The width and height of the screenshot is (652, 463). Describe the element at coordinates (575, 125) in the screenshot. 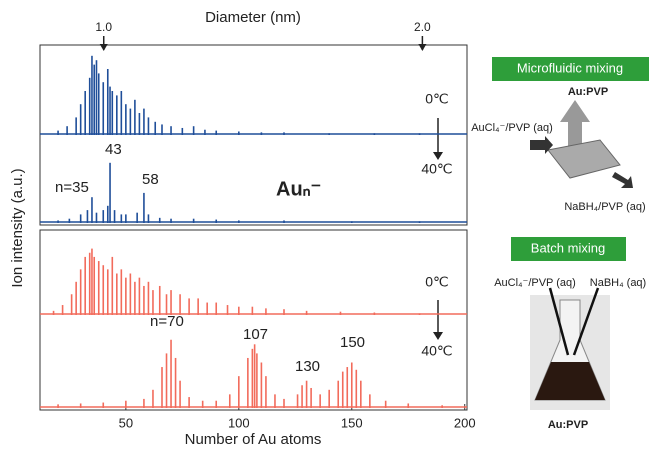

I see `out-arrow` at that location.